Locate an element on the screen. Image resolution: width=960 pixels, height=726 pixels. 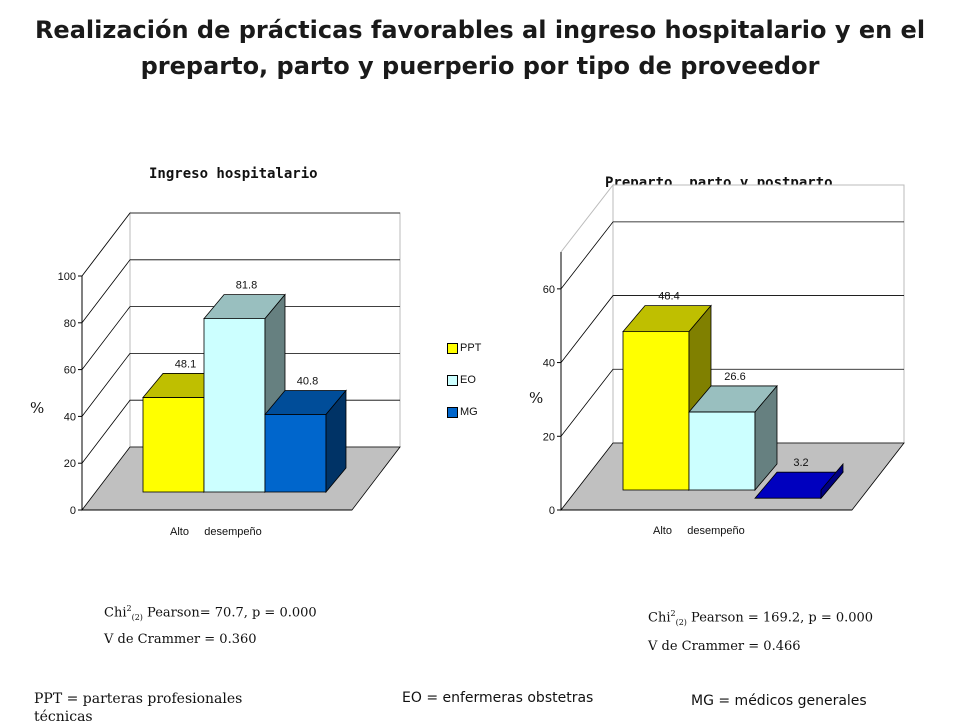
chart-2-bar-eo-front is located at coordinates (722, 451).